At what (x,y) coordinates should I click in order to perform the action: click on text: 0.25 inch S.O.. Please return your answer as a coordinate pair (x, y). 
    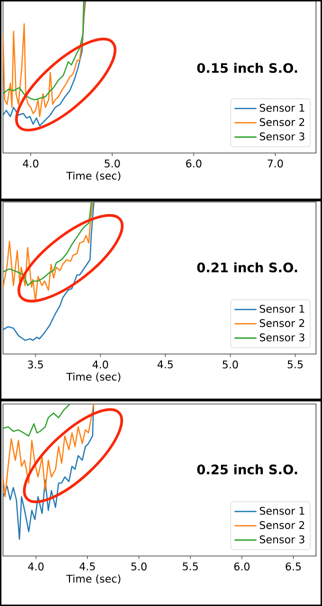
    Looking at the image, I should click on (247, 469).